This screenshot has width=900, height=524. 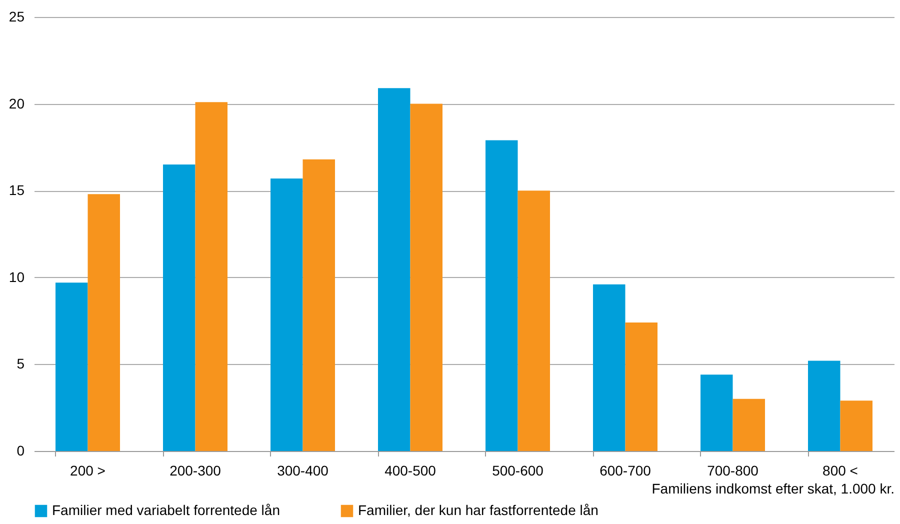 I want to click on x-axis-title: Familiens indkomst efter skat, 1.000 kr., so click(x=773, y=488).